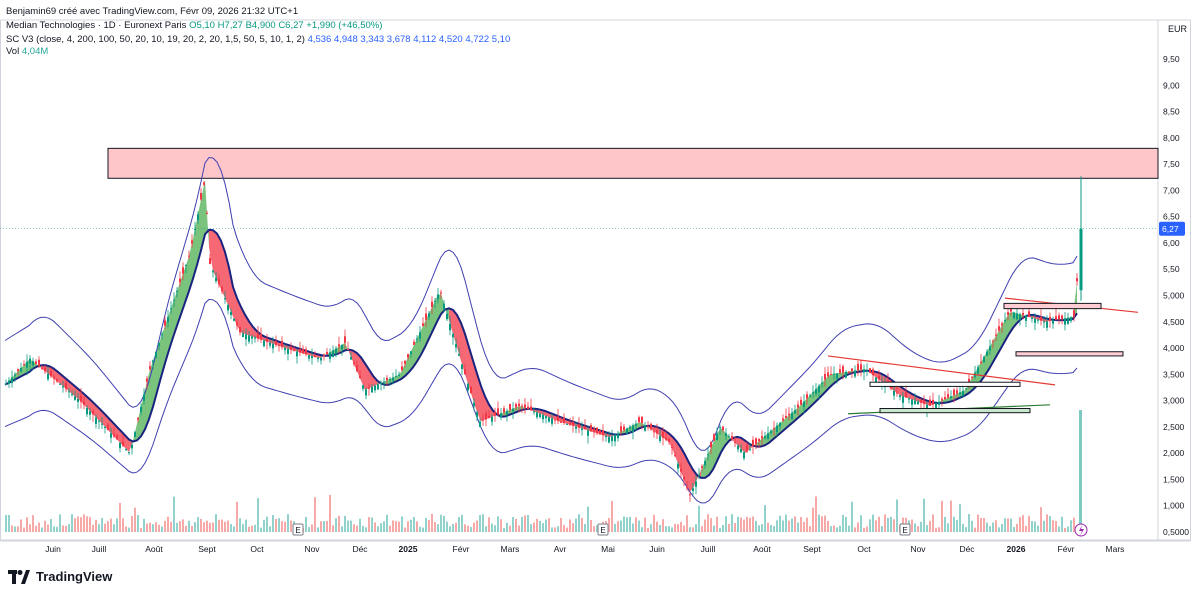  I want to click on y-tick-label: 2,500, so click(1174, 427).